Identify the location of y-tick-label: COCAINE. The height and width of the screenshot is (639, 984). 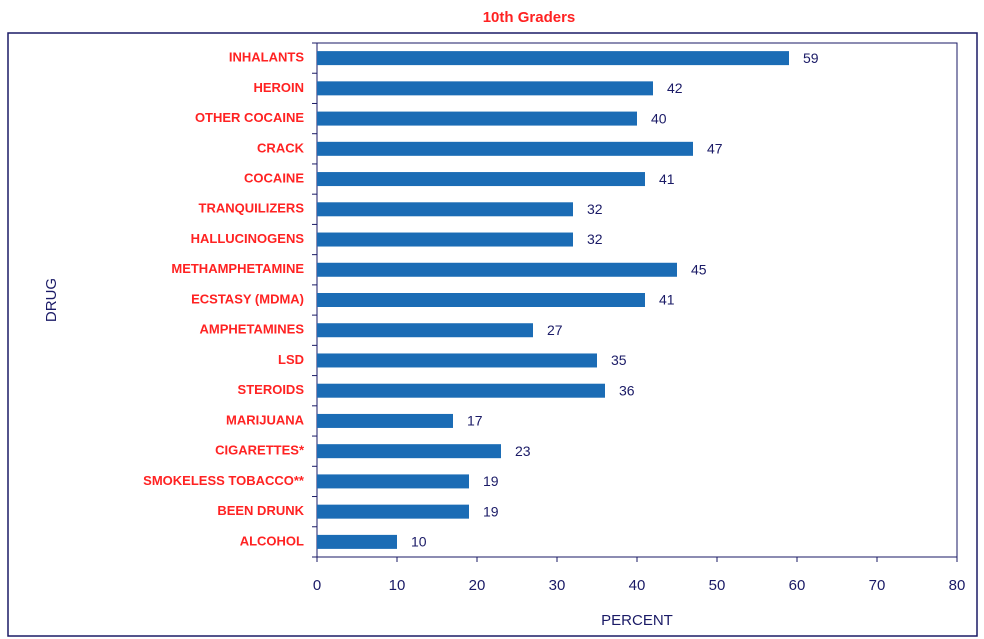
(274, 177).